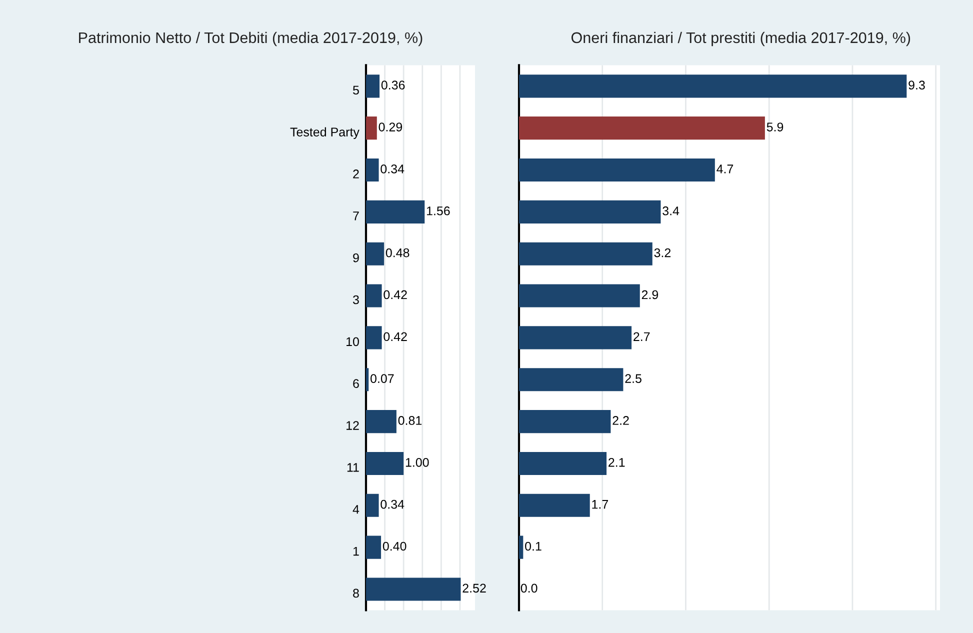 The height and width of the screenshot is (633, 973). I want to click on data-label: 2.5, so click(633, 378).